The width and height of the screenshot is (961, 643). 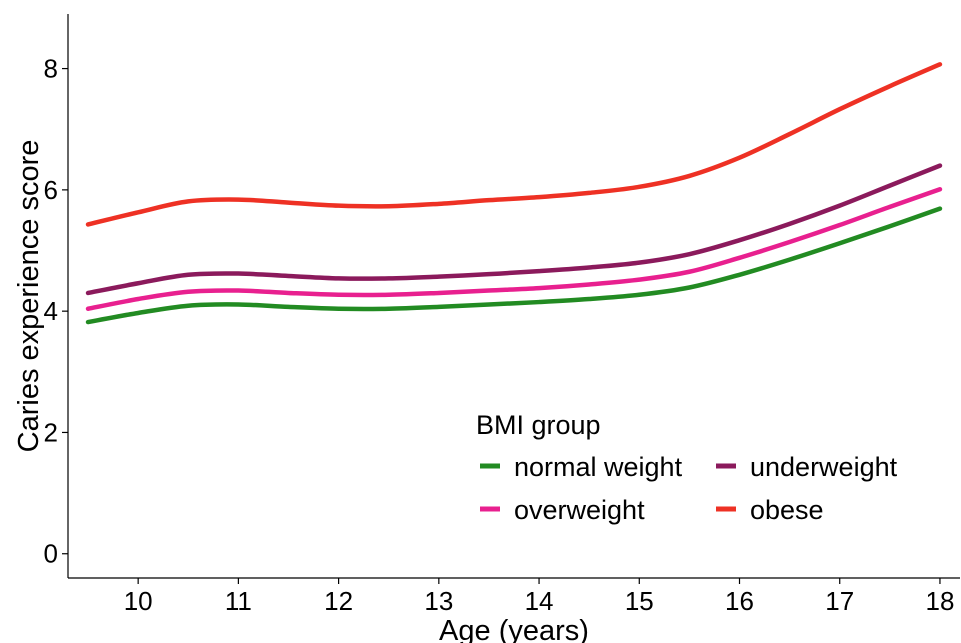 What do you see at coordinates (739, 601) in the screenshot?
I see `x-tick-label: 16` at bounding box center [739, 601].